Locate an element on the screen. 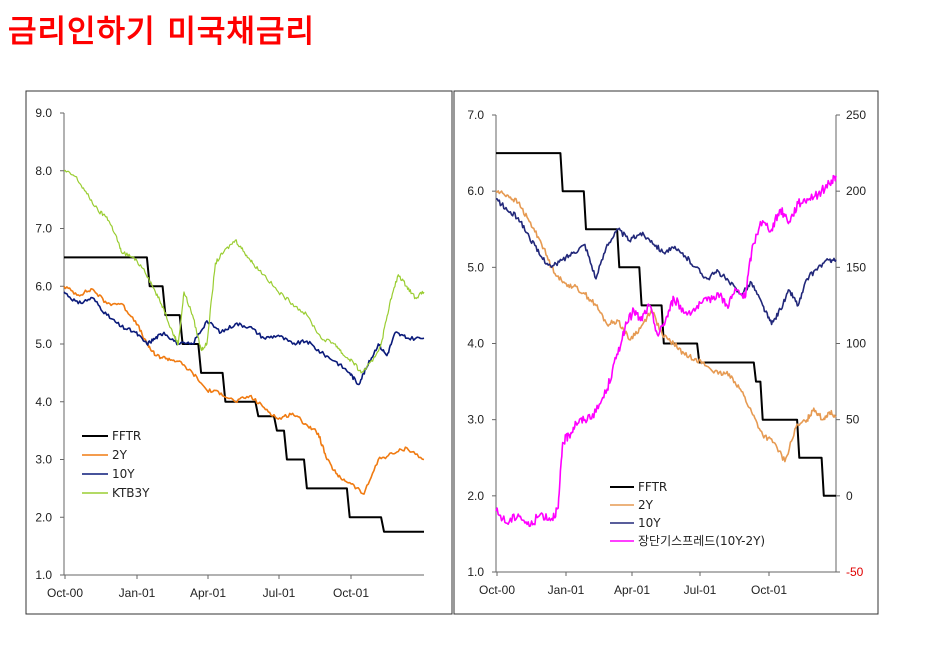 The width and height of the screenshot is (925, 649). legend-label: KTB3Y is located at coordinates (131, 493).